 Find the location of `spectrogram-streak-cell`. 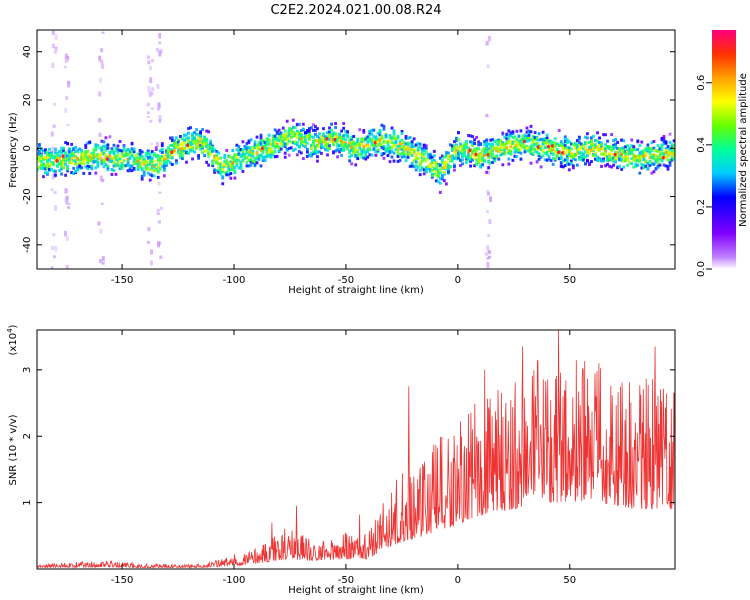

spectrogram-streak-cell is located at coordinates (160, 35).